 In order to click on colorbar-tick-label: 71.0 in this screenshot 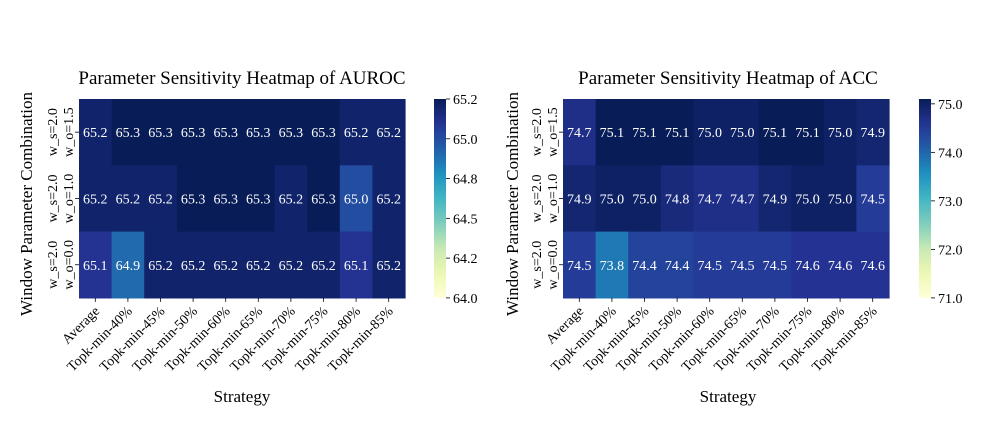, I will do `click(950, 299)`.